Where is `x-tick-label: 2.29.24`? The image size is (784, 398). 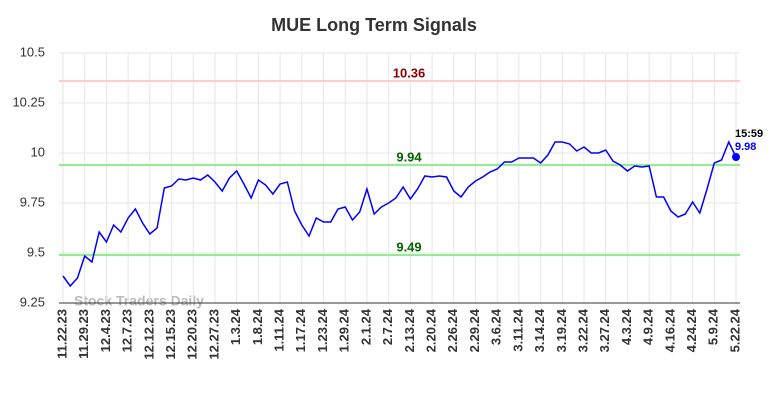 x-tick-label: 2.29.24 is located at coordinates (474, 330).